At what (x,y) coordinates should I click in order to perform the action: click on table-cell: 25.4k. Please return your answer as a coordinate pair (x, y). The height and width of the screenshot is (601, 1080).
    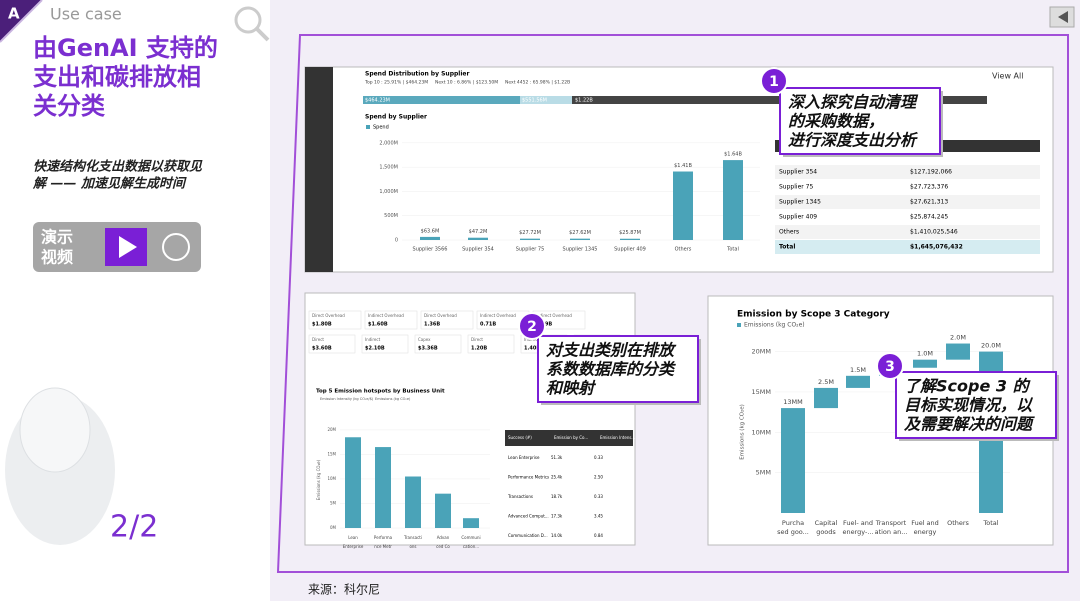
    Looking at the image, I should click on (557, 477).